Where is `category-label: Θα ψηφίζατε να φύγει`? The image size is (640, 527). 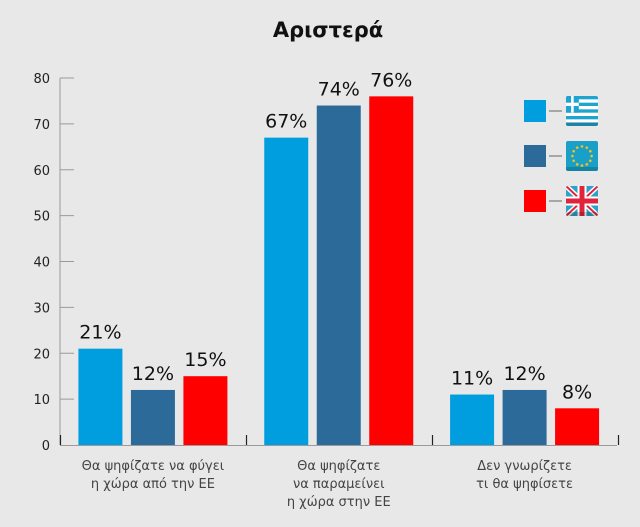 category-label: Θα ψηφίζατε να φύγει is located at coordinates (153, 466).